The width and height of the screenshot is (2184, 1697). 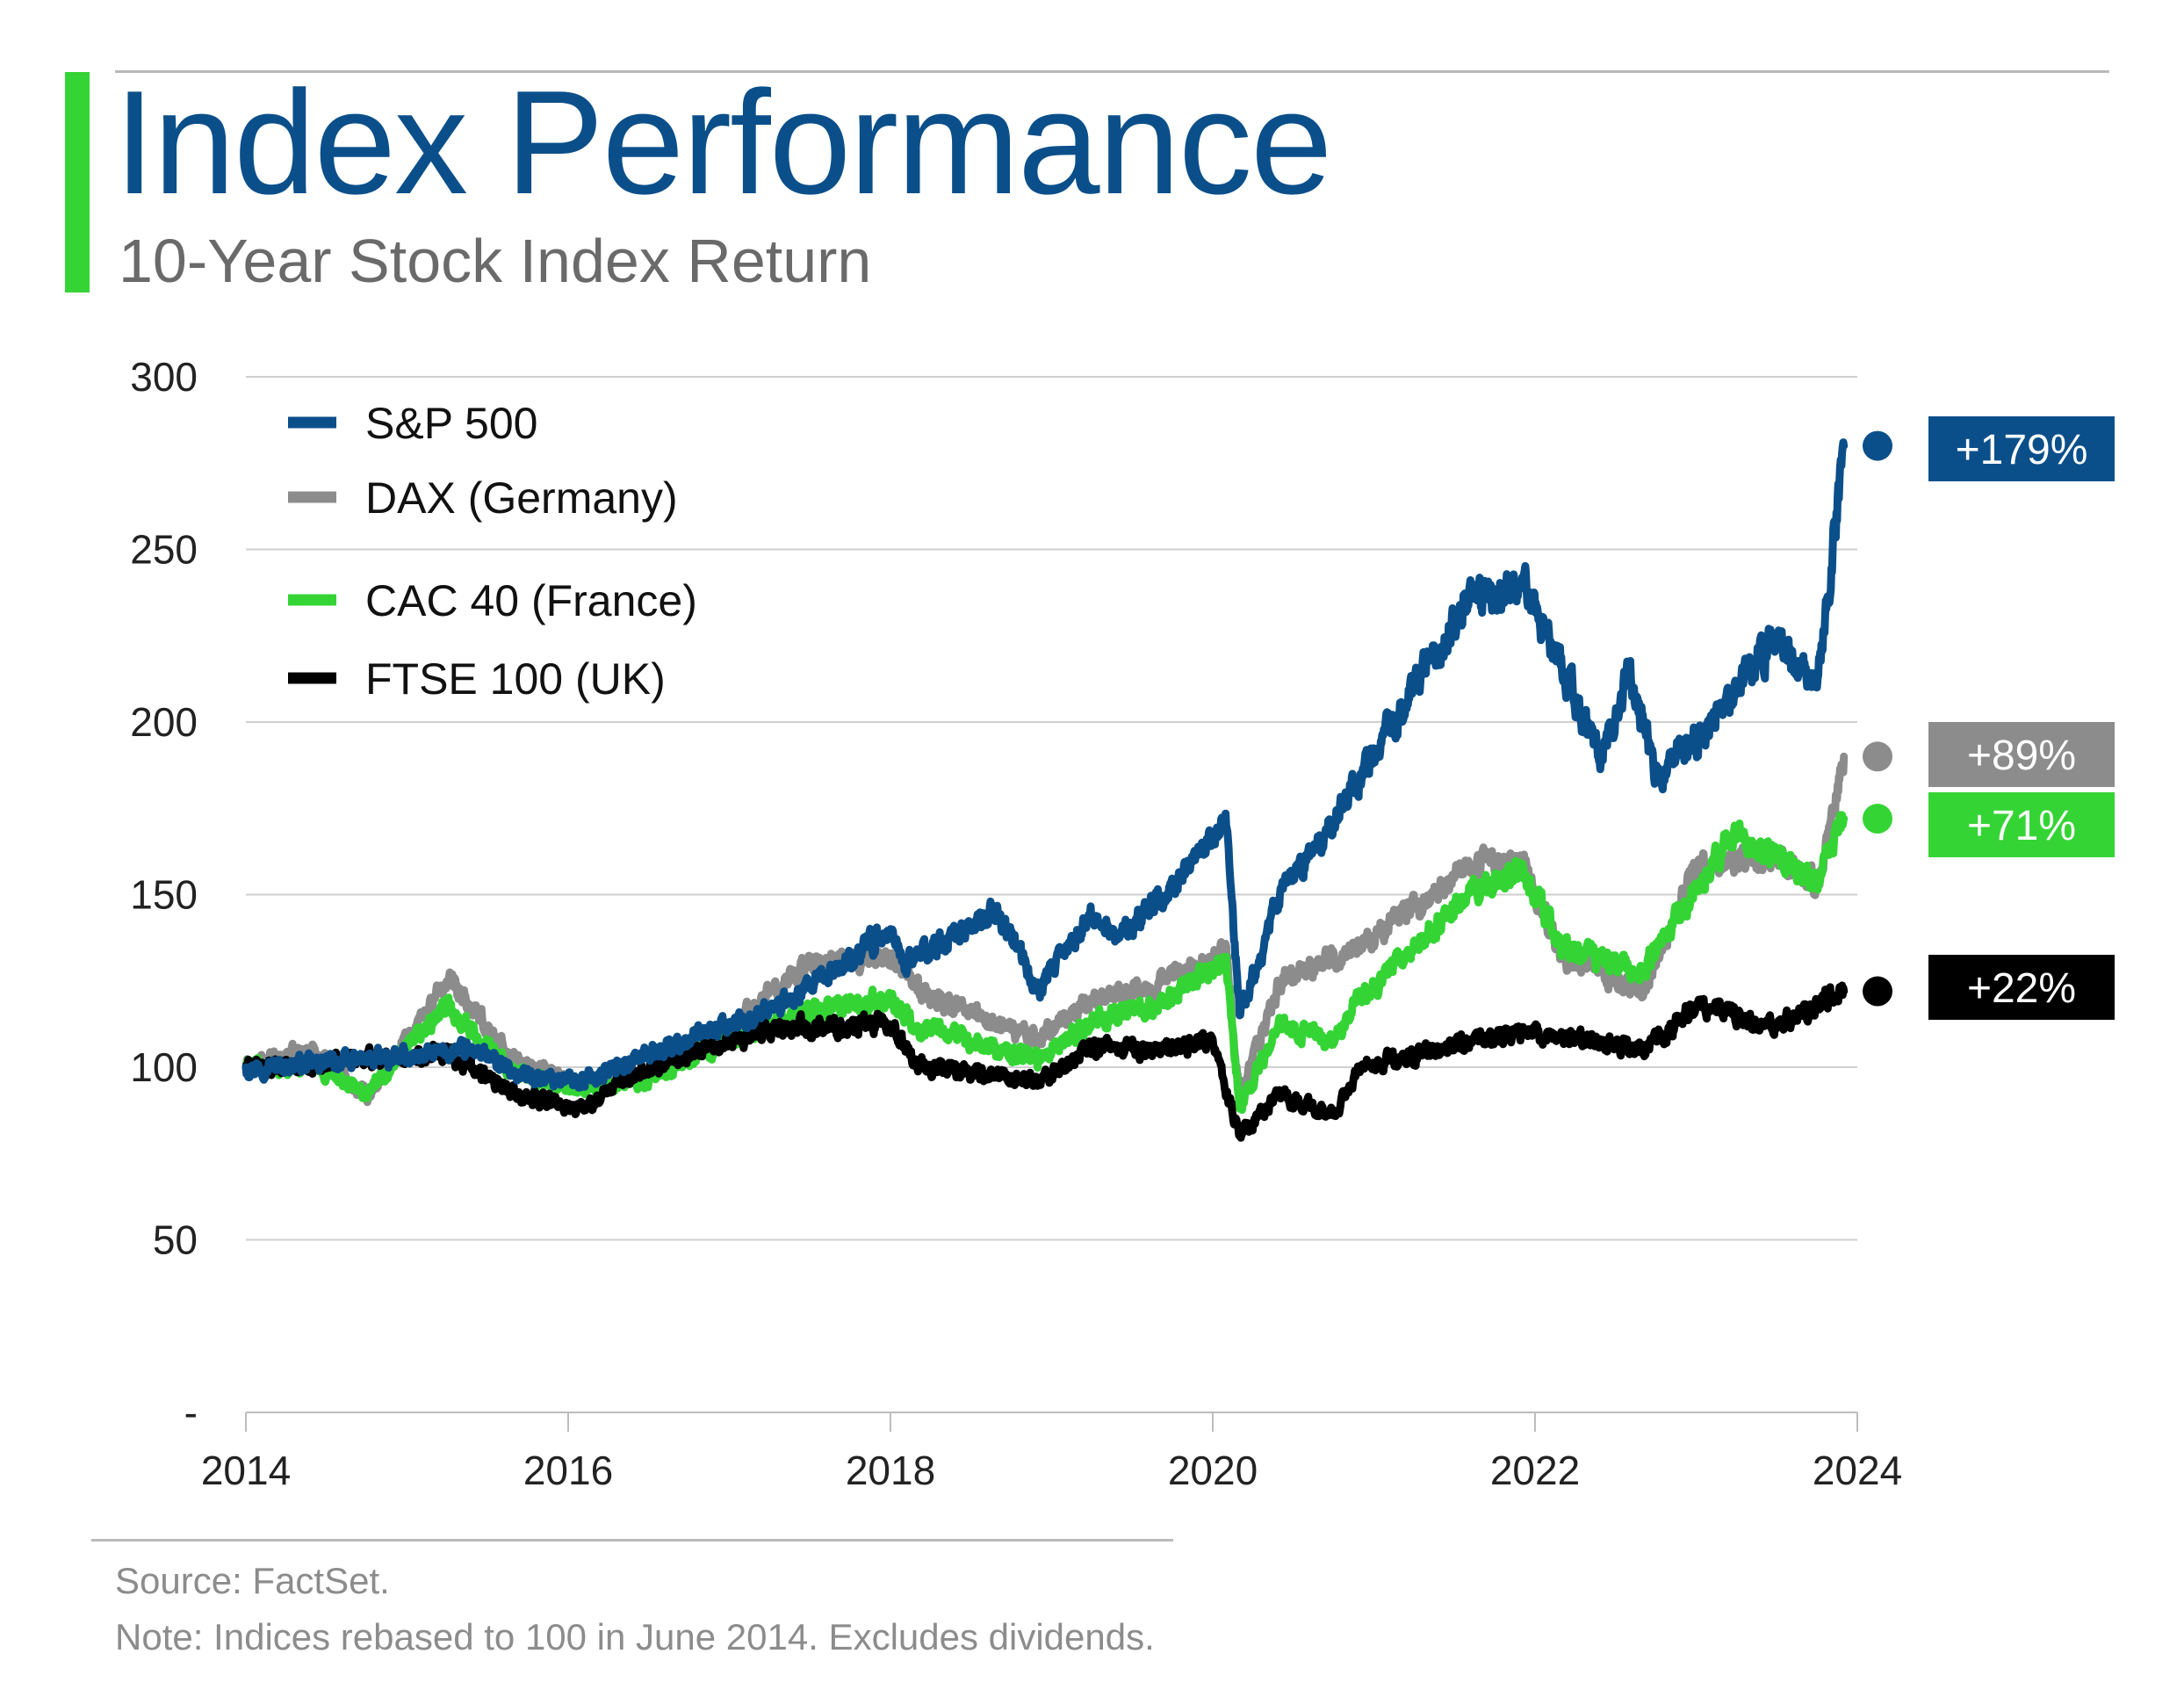 I want to click on y-tick-label: 300, so click(x=164, y=377).